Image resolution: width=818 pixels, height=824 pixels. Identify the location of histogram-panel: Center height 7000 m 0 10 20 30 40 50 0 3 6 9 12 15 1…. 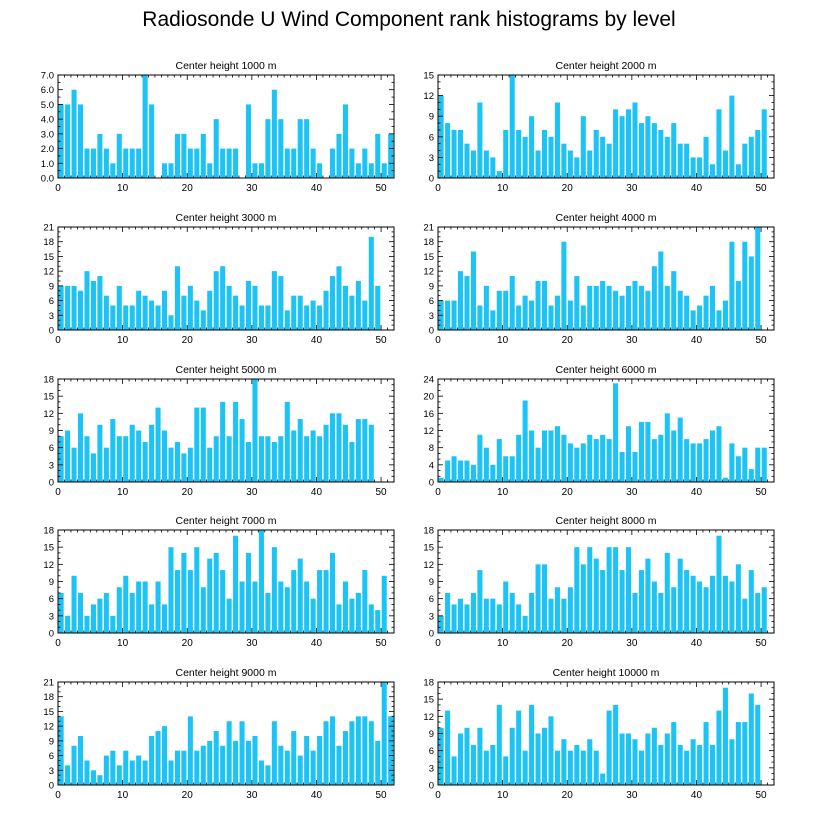
(219, 582).